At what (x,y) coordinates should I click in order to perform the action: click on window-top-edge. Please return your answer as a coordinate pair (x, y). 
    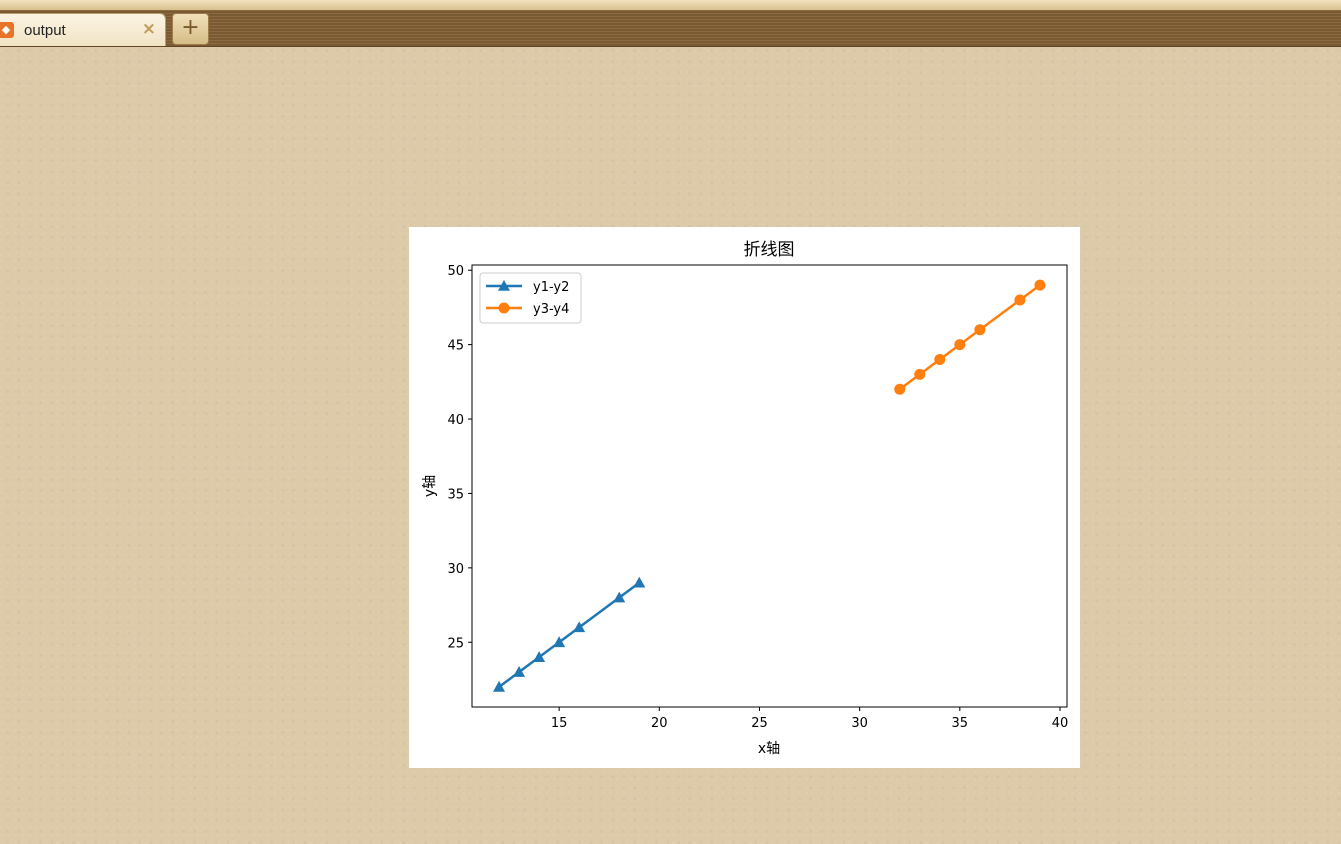
    Looking at the image, I should click on (670, 5).